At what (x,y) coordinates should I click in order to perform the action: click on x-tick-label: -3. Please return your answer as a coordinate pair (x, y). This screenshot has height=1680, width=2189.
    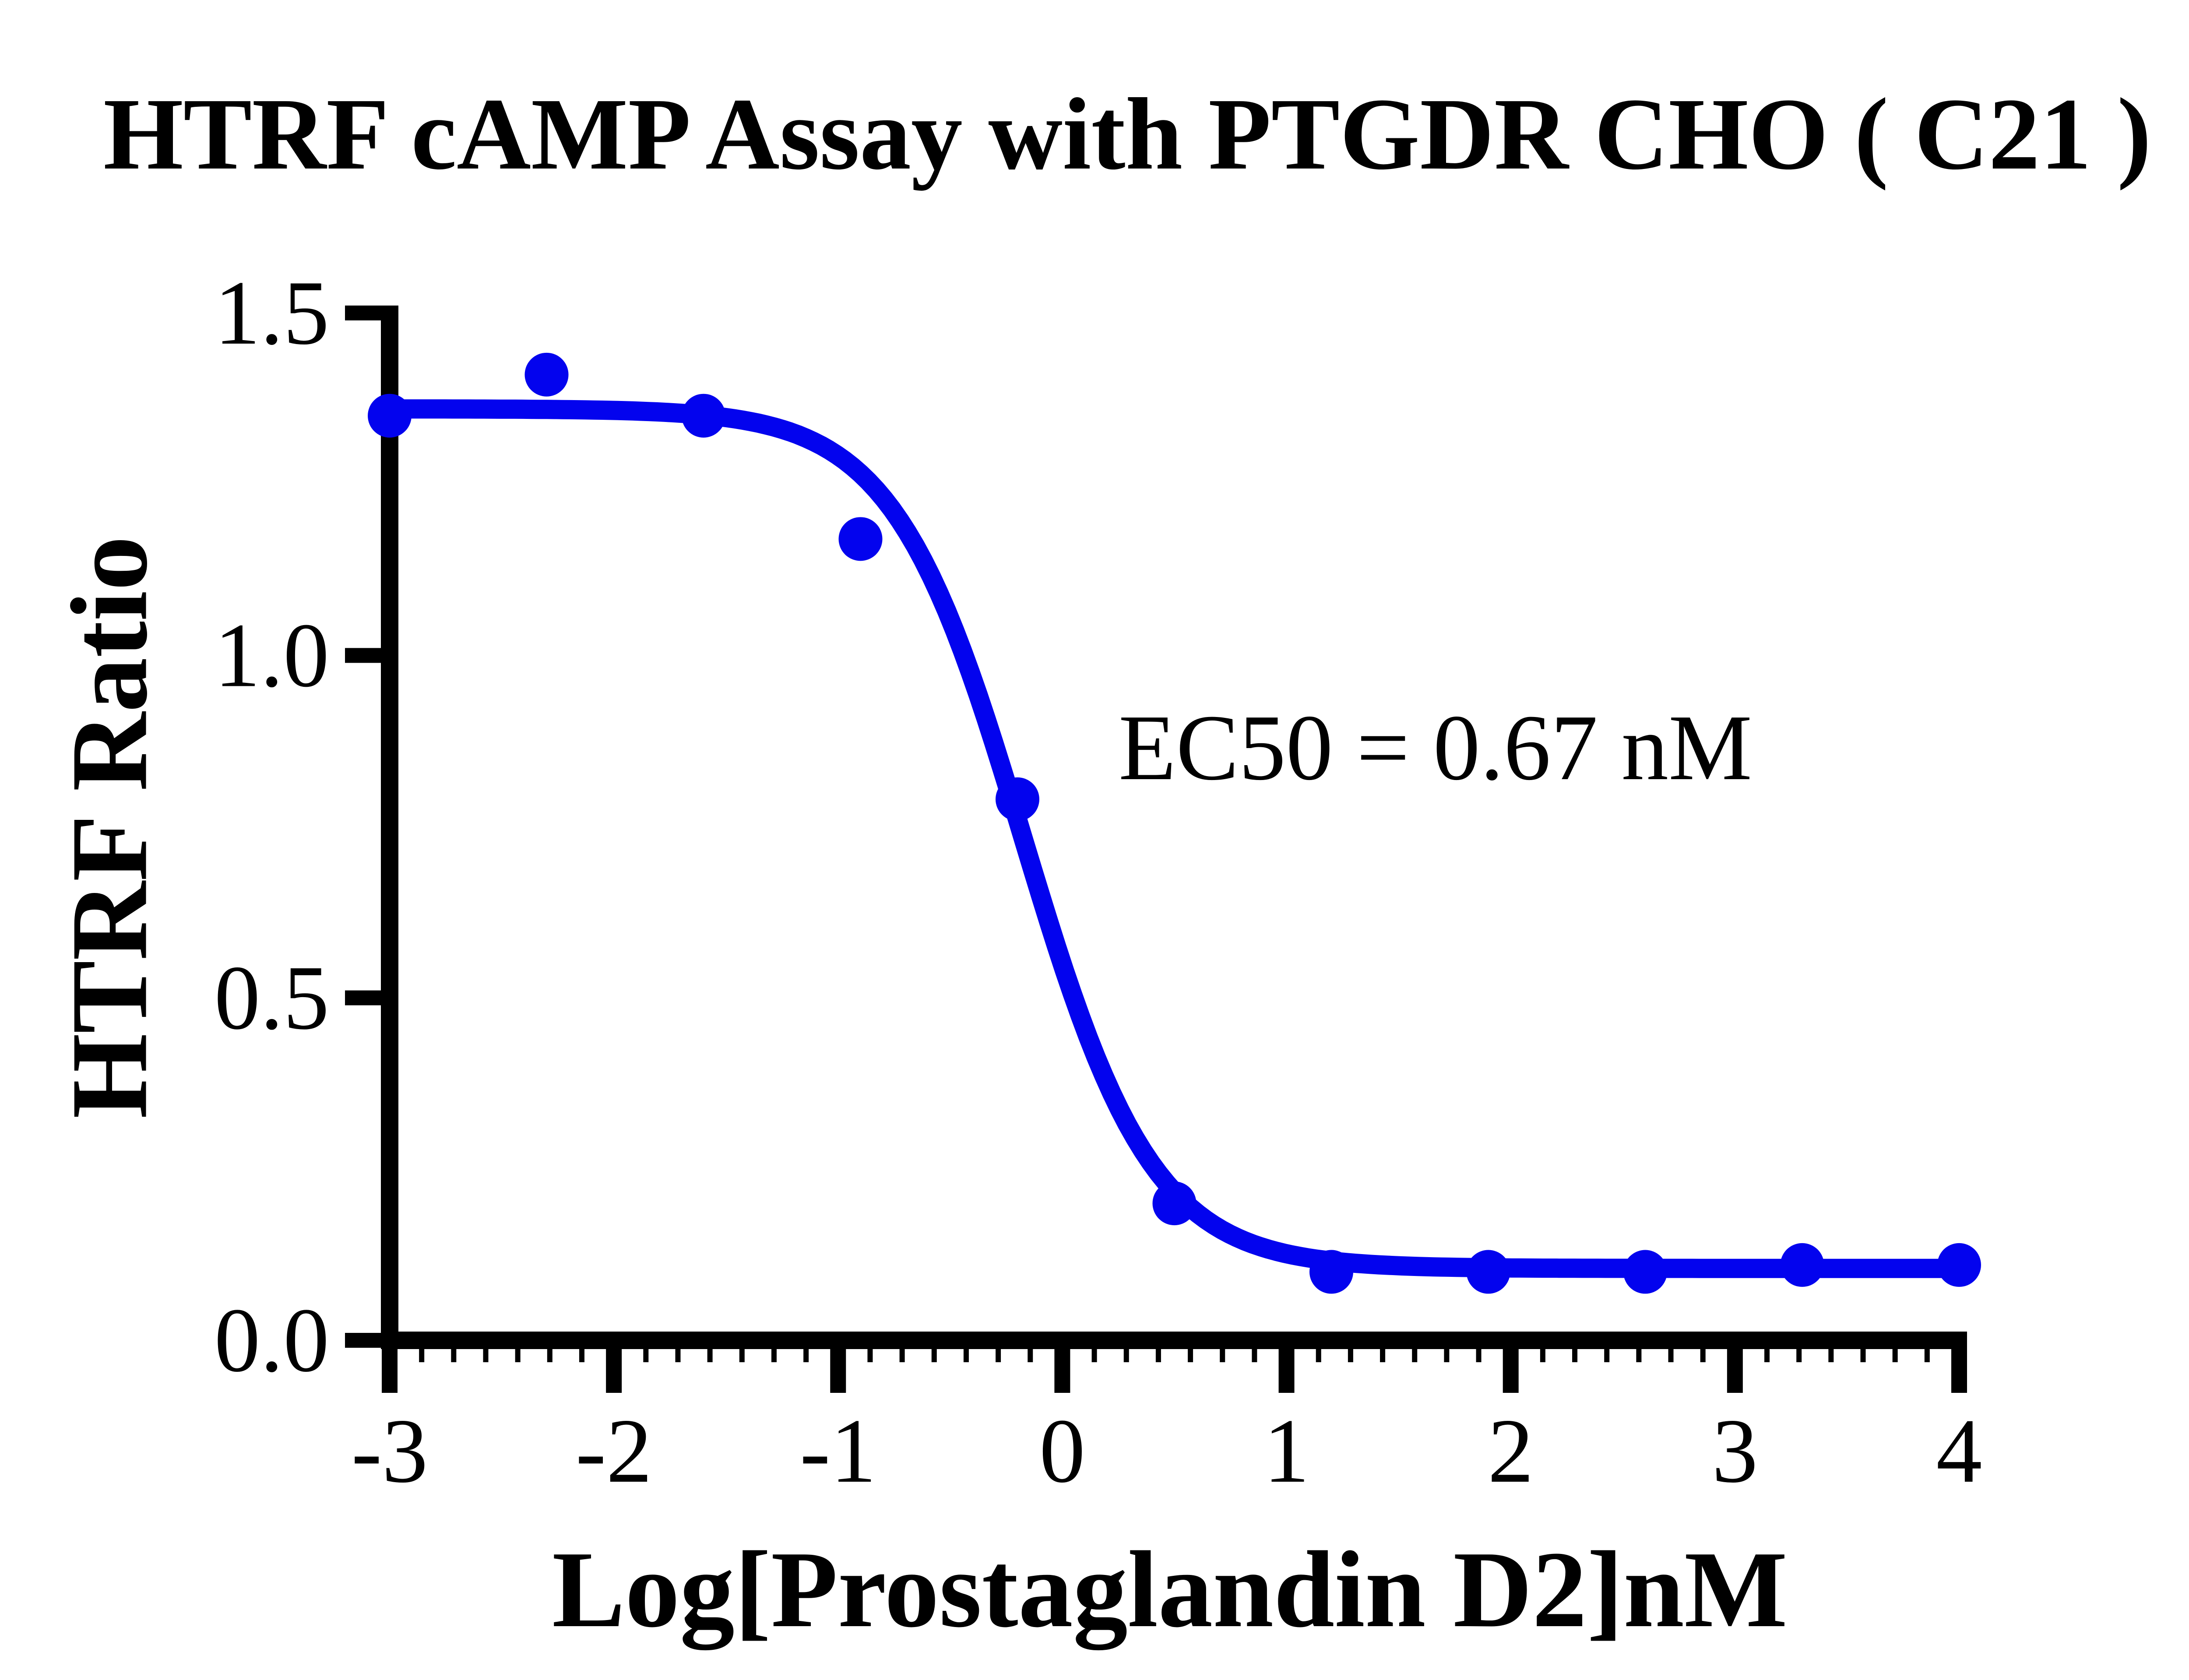
    Looking at the image, I should click on (390, 1451).